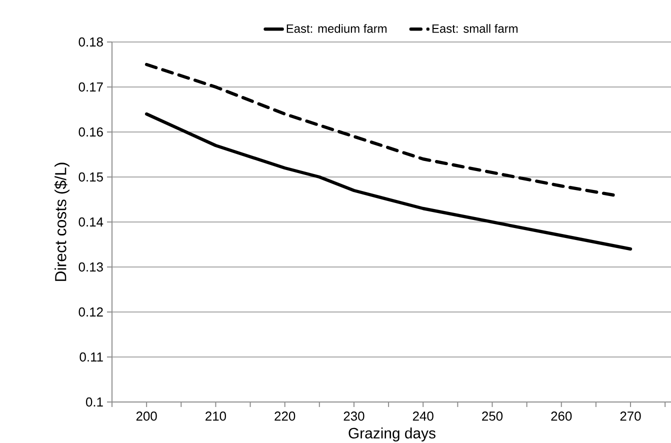  Describe the element at coordinates (90, 42) in the screenshot. I see `y-tick-label: 0.18` at that location.